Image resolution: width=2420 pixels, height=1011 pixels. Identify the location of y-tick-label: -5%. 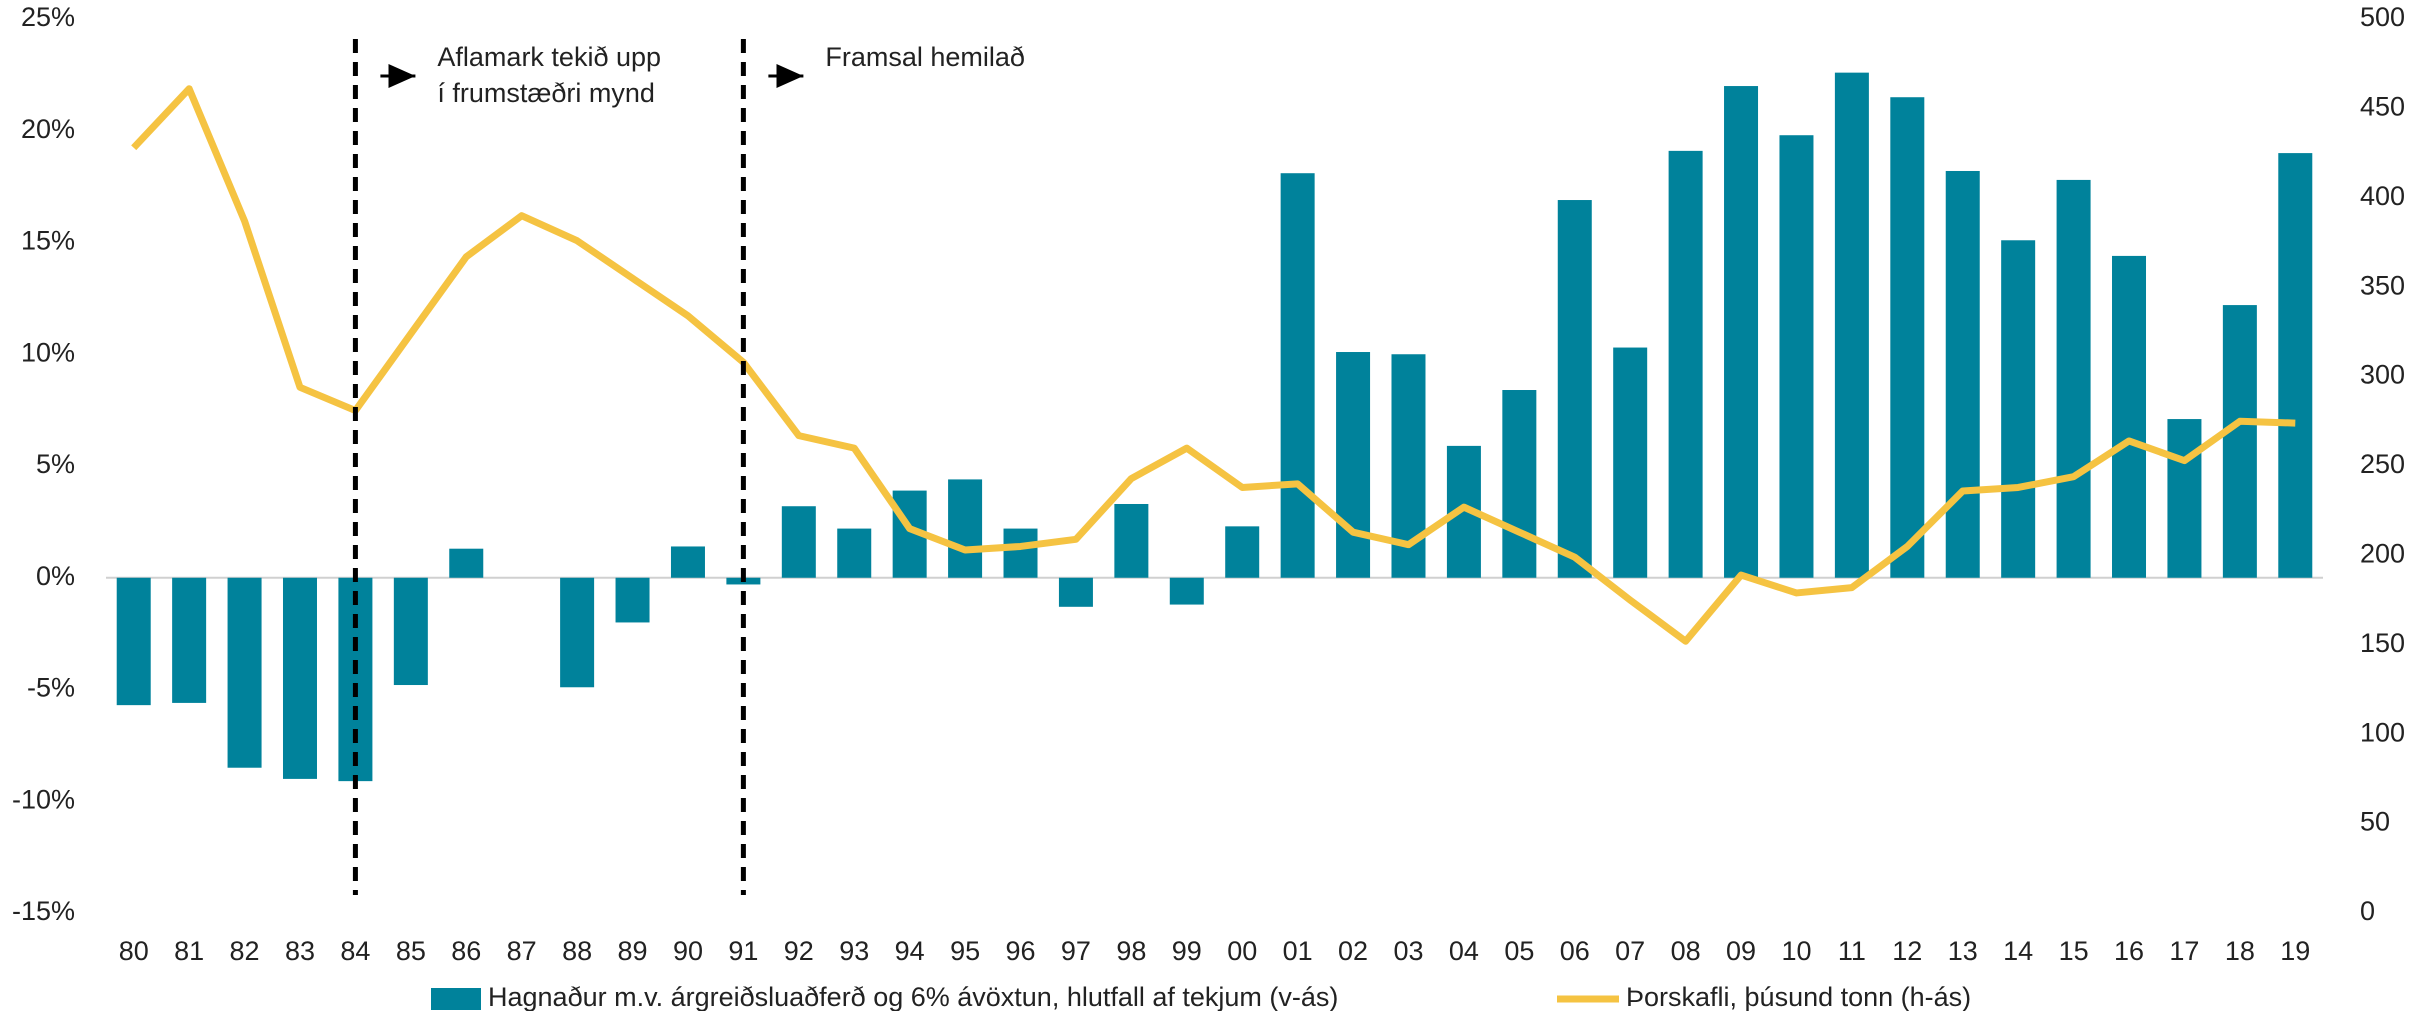
(51, 688).